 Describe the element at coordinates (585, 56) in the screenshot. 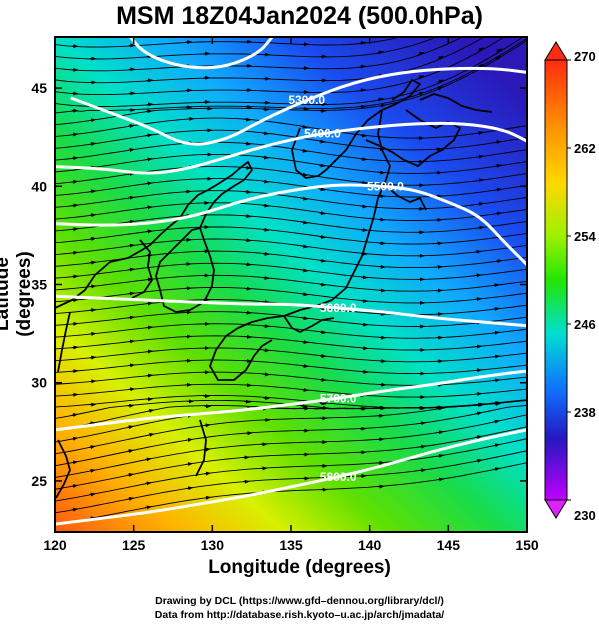

I see `colorbar-tick-label: 270` at that location.